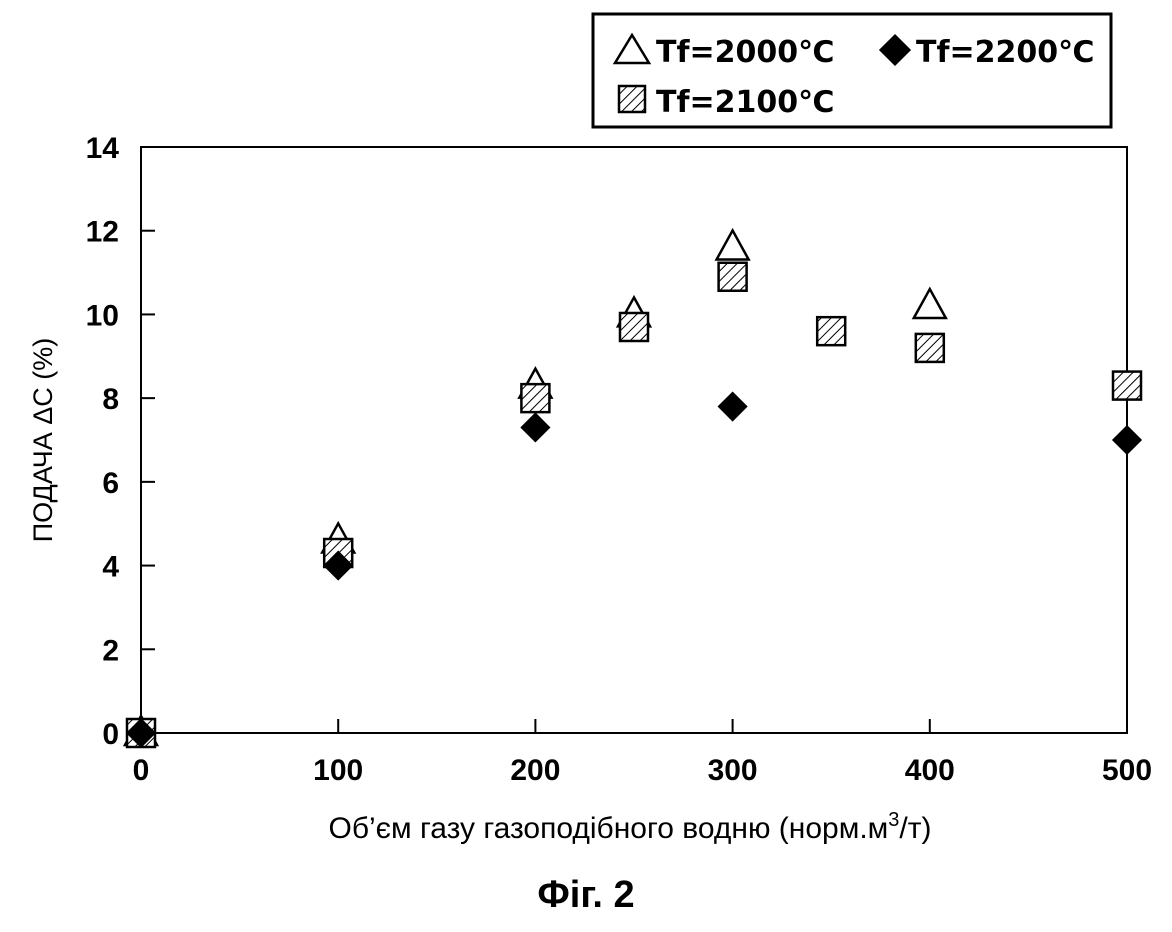  I want to click on x-tick-label: 100, so click(338, 770).